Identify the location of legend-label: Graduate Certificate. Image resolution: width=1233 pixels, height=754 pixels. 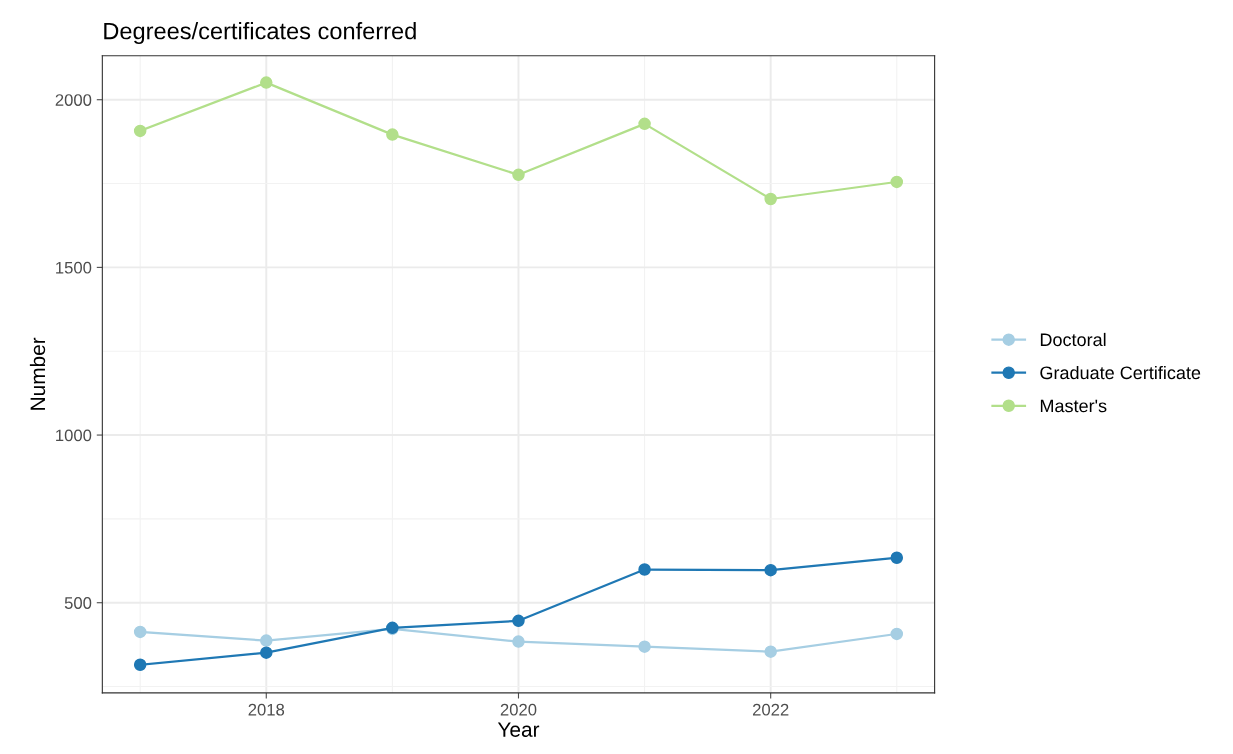
(1120, 372).